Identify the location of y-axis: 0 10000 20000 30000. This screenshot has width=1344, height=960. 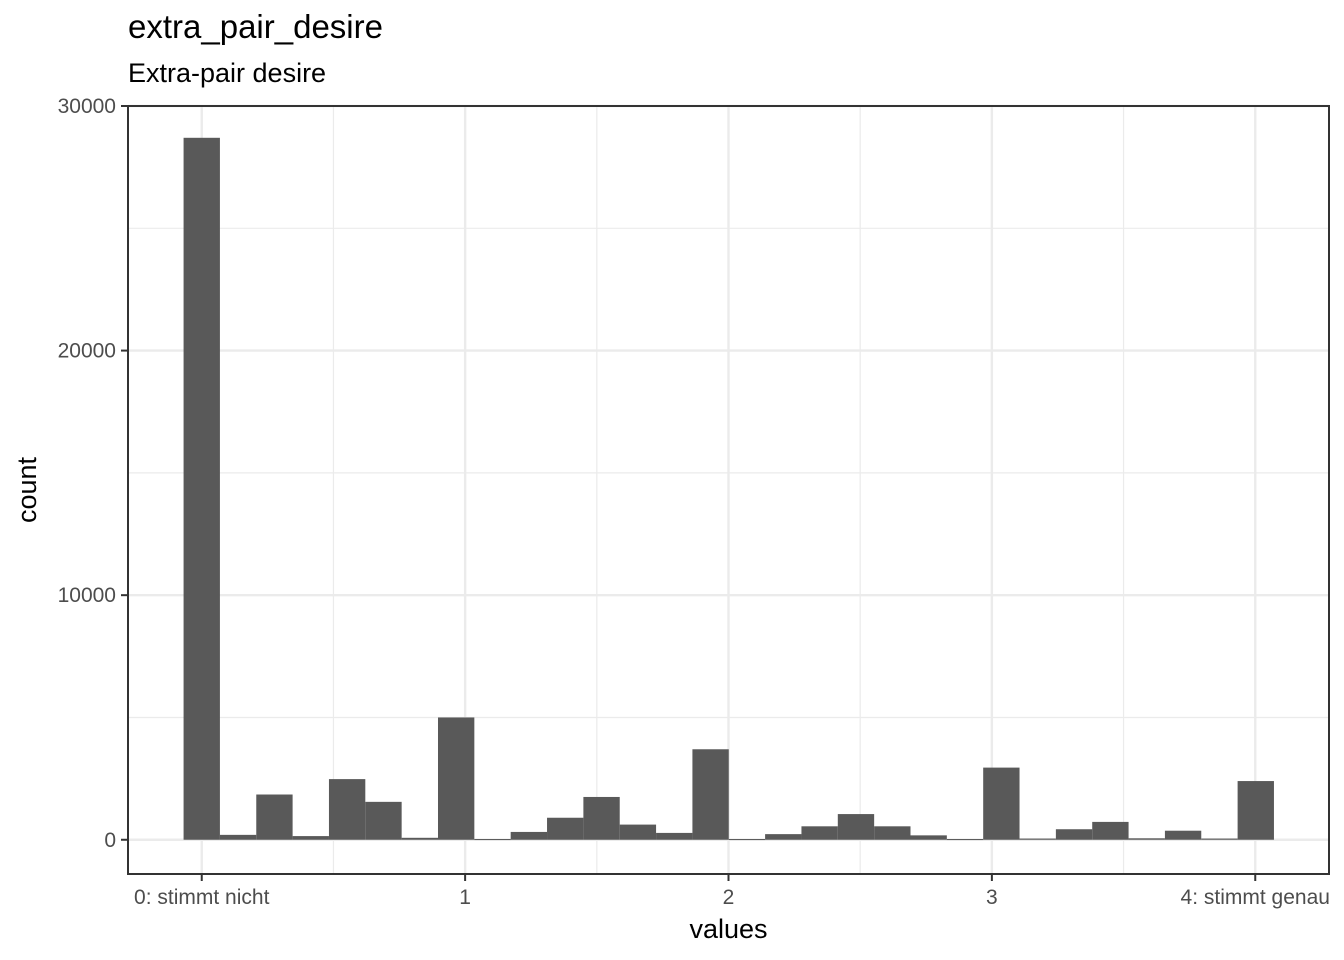
(93, 473).